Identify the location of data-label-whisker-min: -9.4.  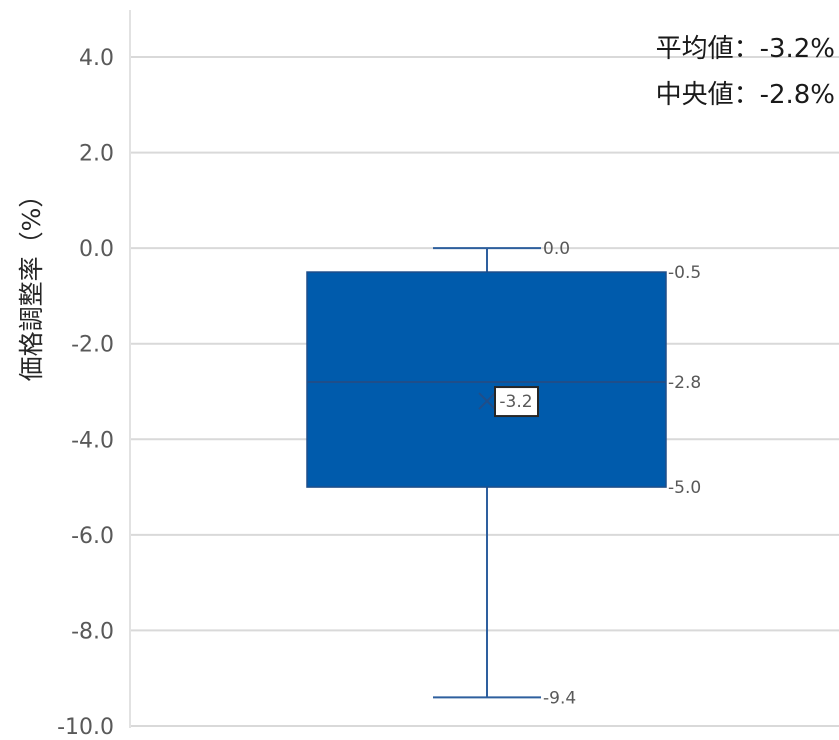
(559, 698).